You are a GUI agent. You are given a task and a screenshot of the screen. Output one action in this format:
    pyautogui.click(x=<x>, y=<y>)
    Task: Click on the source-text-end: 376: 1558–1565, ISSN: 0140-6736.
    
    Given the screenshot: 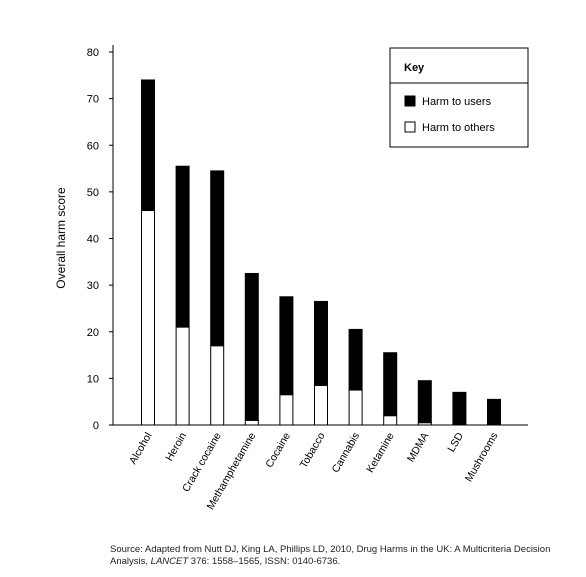 What is the action you would take?
    pyautogui.click(x=264, y=561)
    